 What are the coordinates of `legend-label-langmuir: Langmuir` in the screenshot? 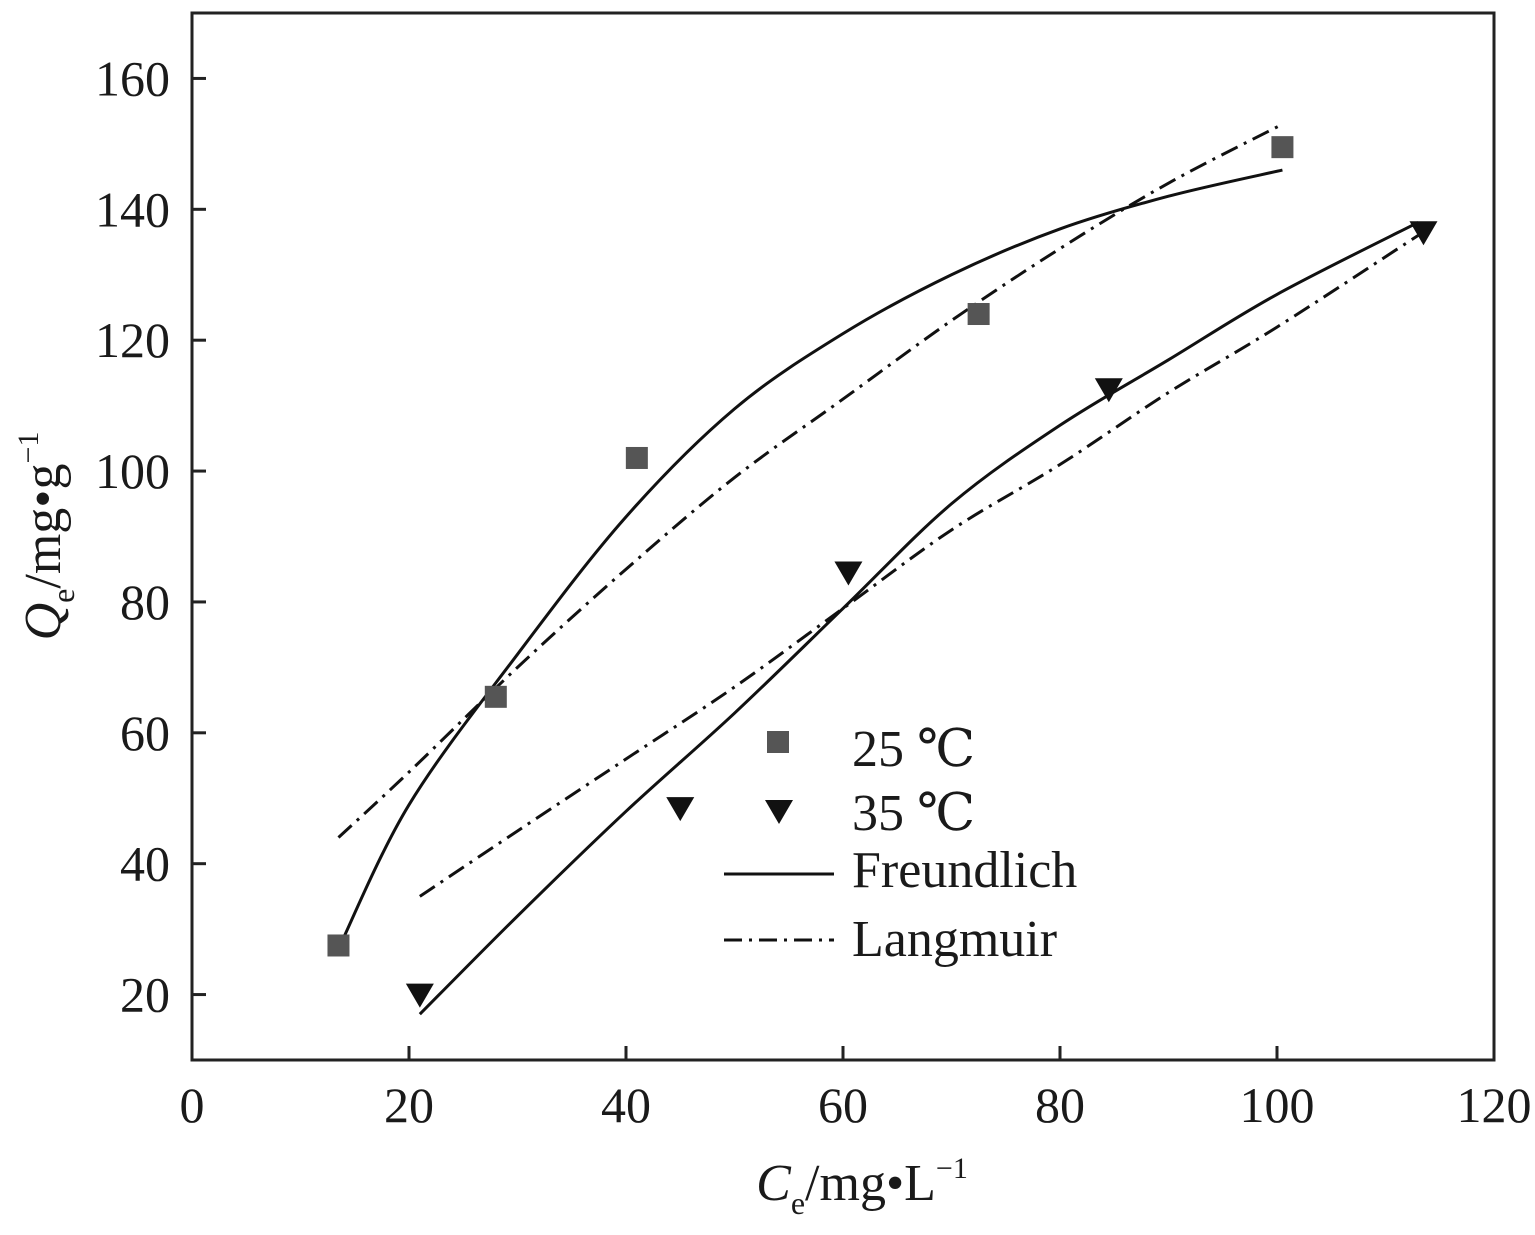 It's located at (954, 939).